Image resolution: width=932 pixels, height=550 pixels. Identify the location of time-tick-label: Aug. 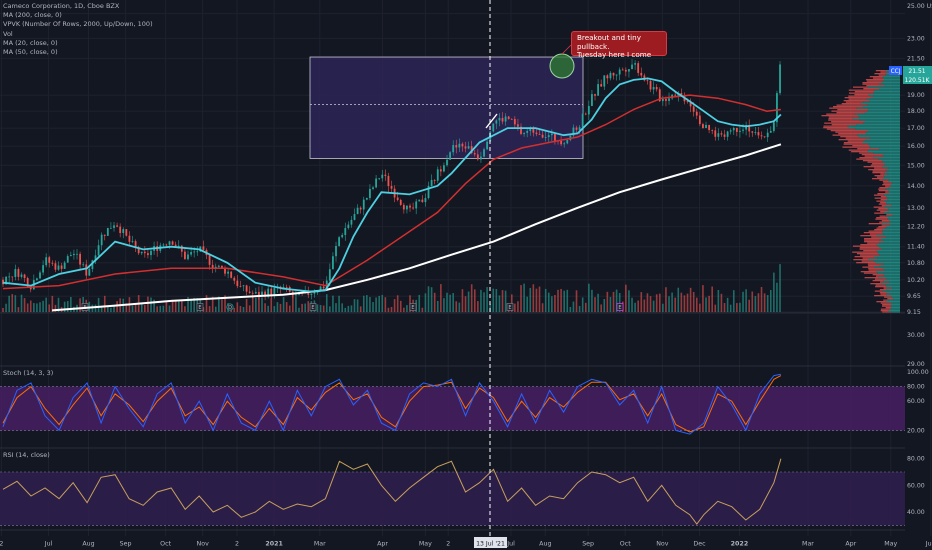
(545, 544).